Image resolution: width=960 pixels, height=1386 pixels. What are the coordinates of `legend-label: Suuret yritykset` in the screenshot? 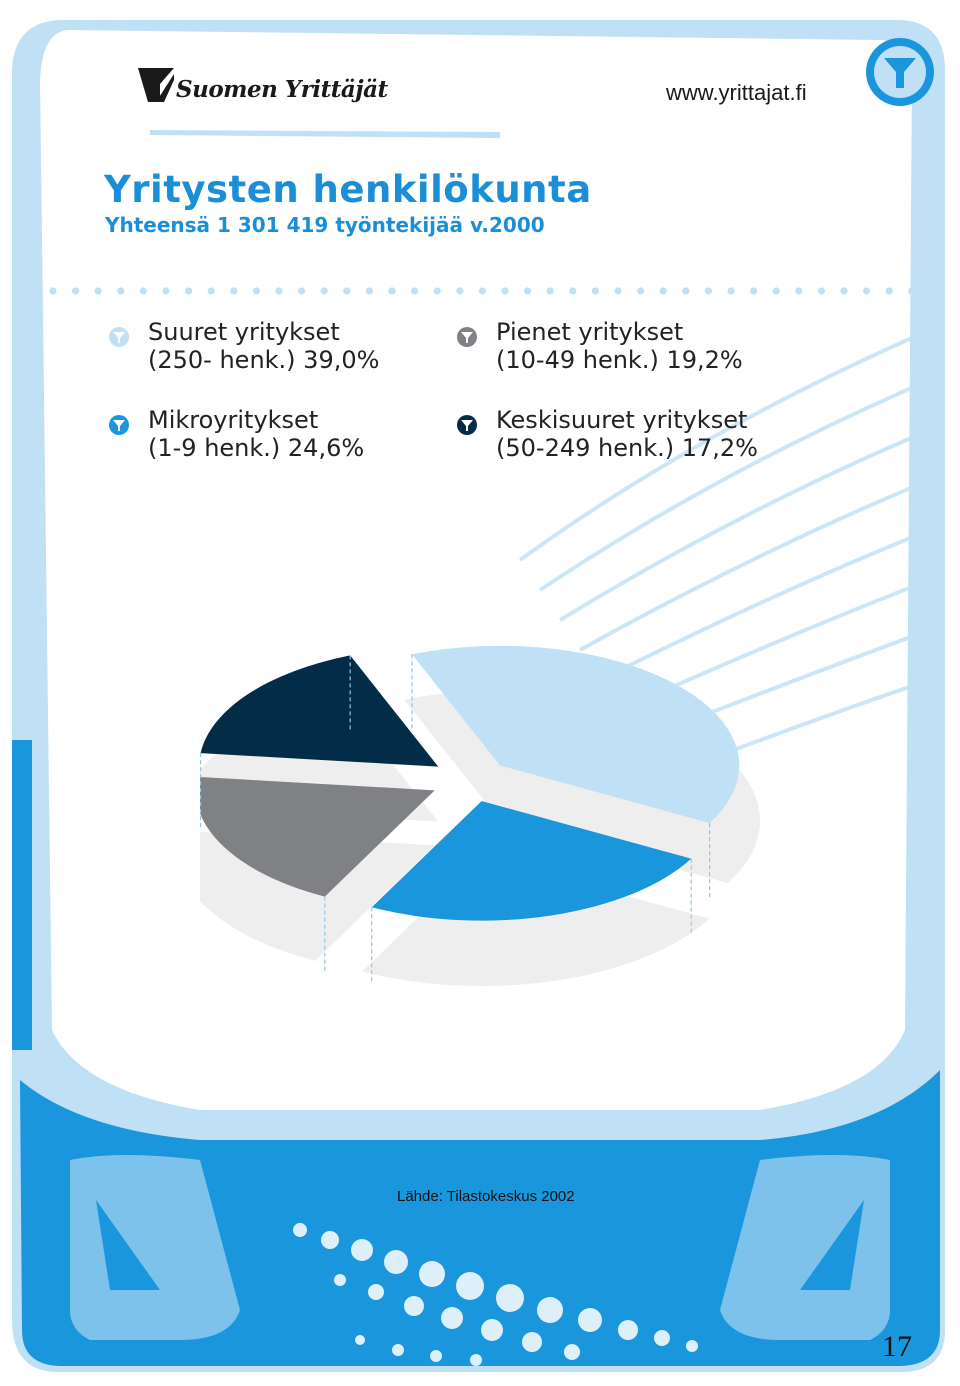 It's located at (244, 332).